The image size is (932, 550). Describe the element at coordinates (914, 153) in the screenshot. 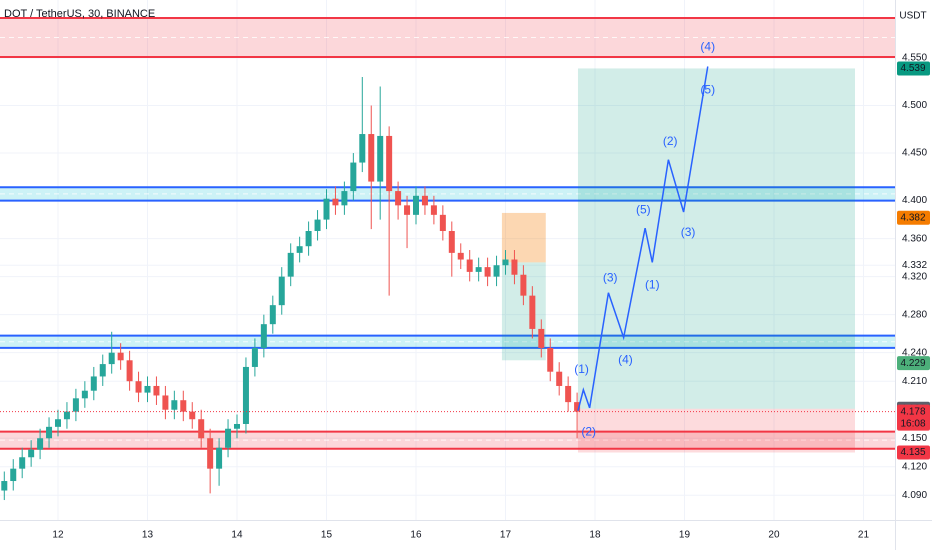

I see `y-tick-label: 4.450` at that location.